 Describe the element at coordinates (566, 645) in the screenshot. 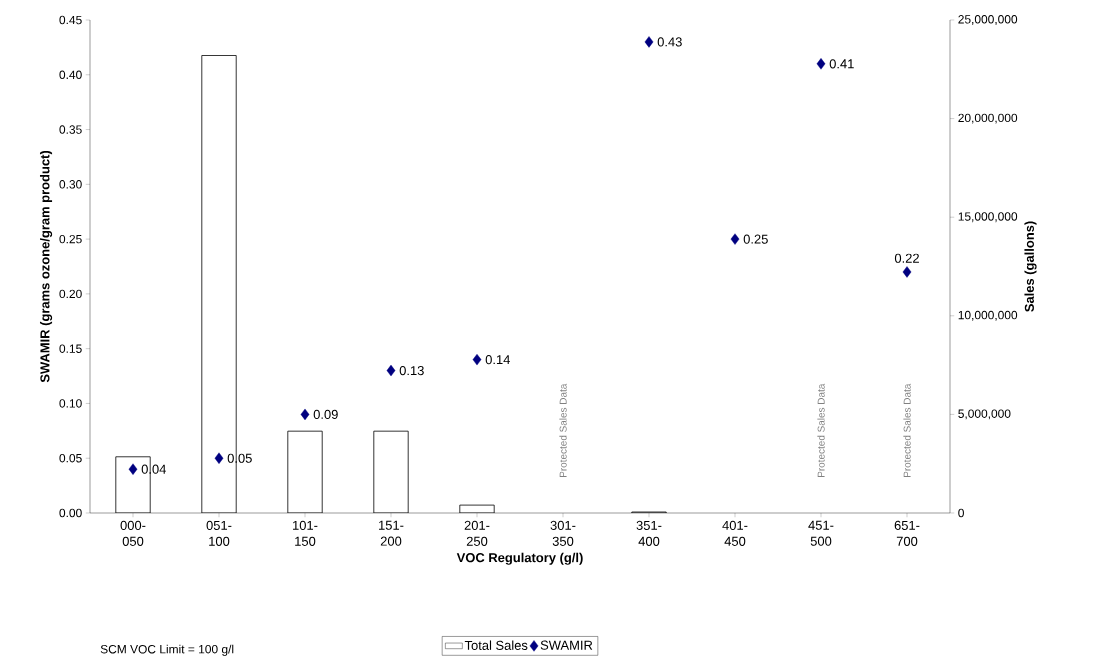

I see `legend-label: SWAMIR` at that location.